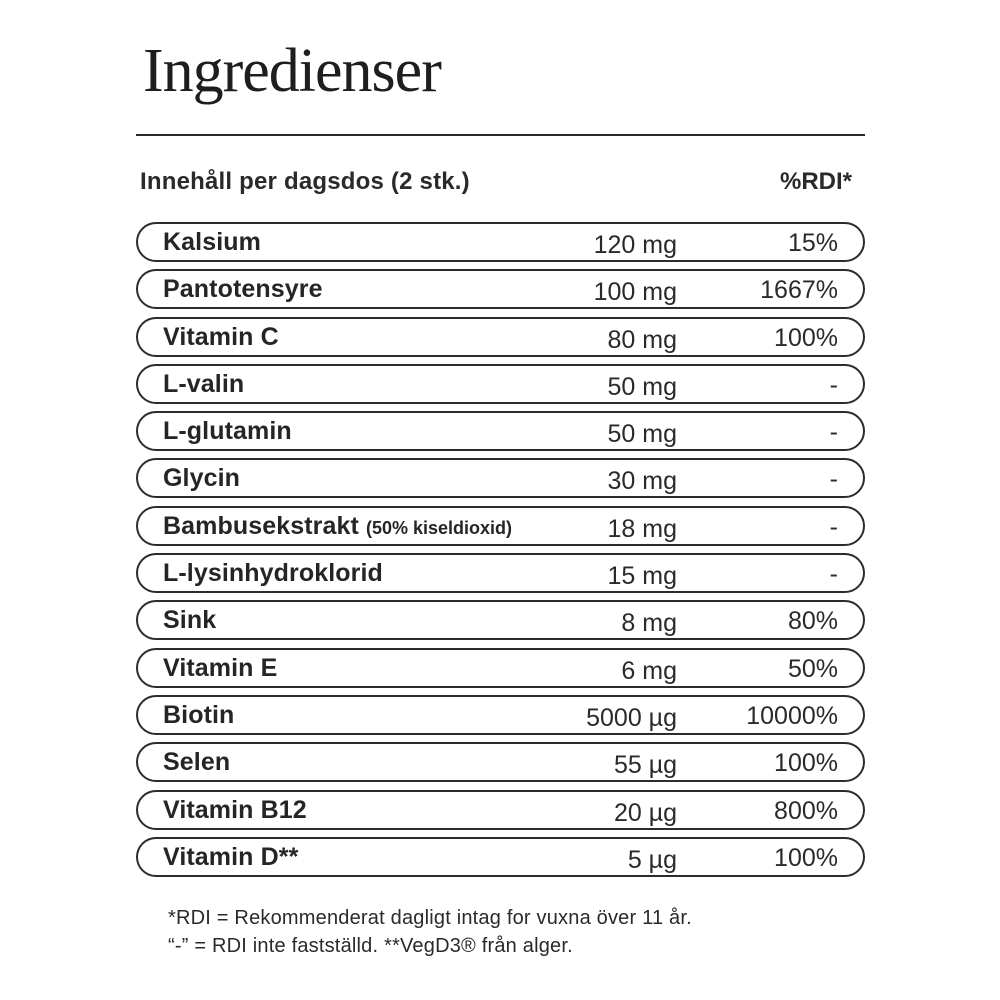 This screenshot has width=1000, height=1000. I want to click on ingredient-amount: 18 mg, so click(642, 528).